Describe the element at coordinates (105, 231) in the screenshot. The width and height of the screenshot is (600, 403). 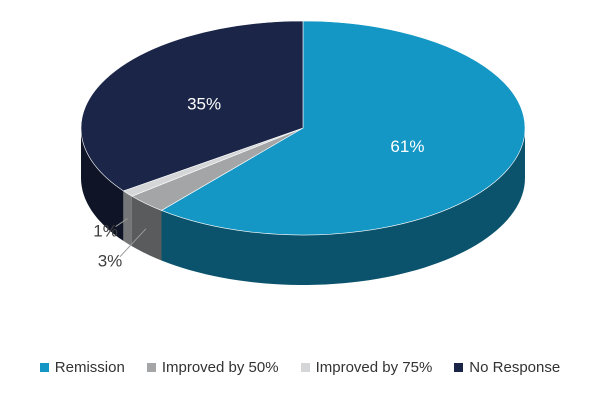
I see `data-label: 1%` at that location.